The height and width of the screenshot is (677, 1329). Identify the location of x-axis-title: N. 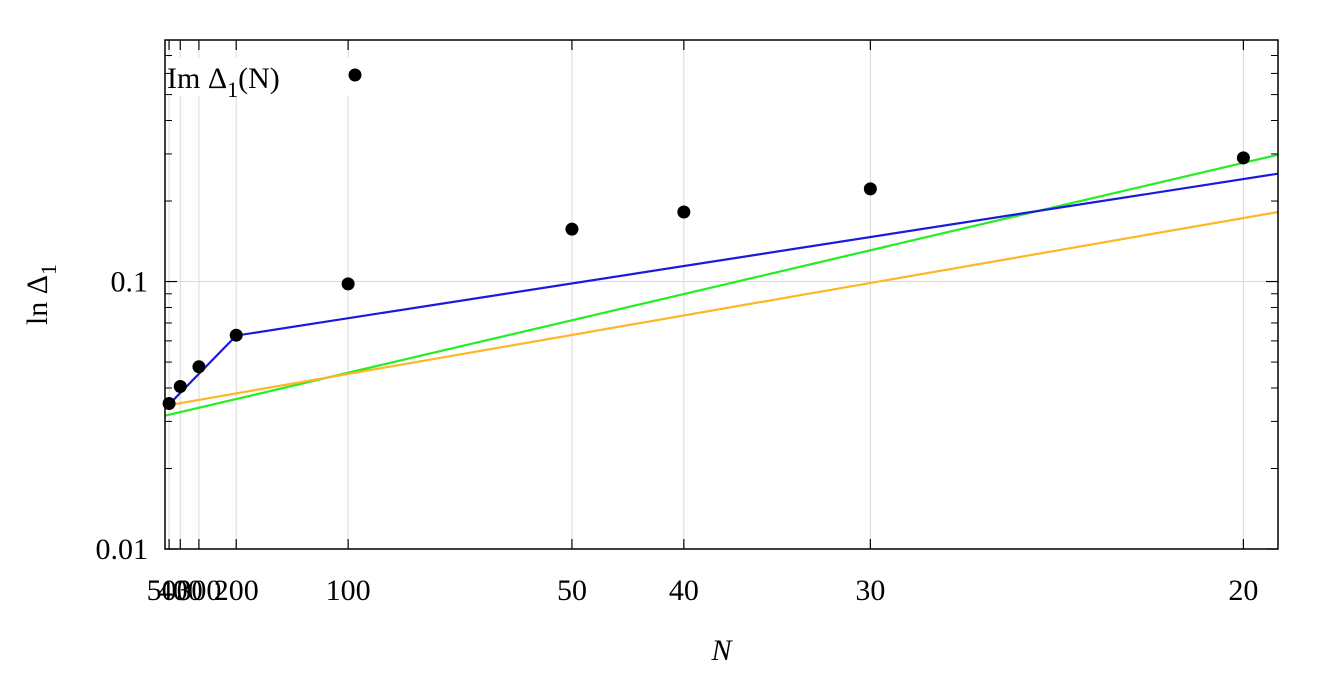
(721, 650).